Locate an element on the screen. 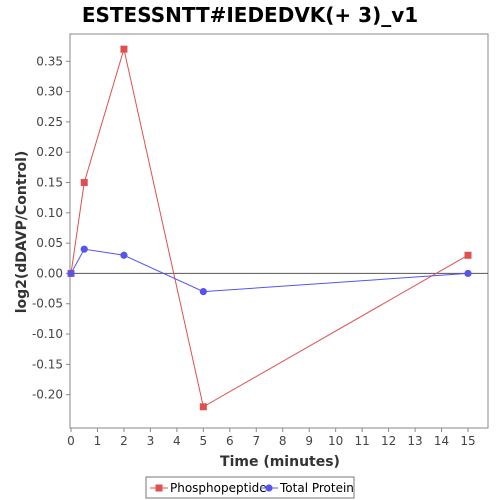 Image resolution: width=500 pixels, height=500 pixels. y-tick-label: -0.05 is located at coordinates (47, 304).